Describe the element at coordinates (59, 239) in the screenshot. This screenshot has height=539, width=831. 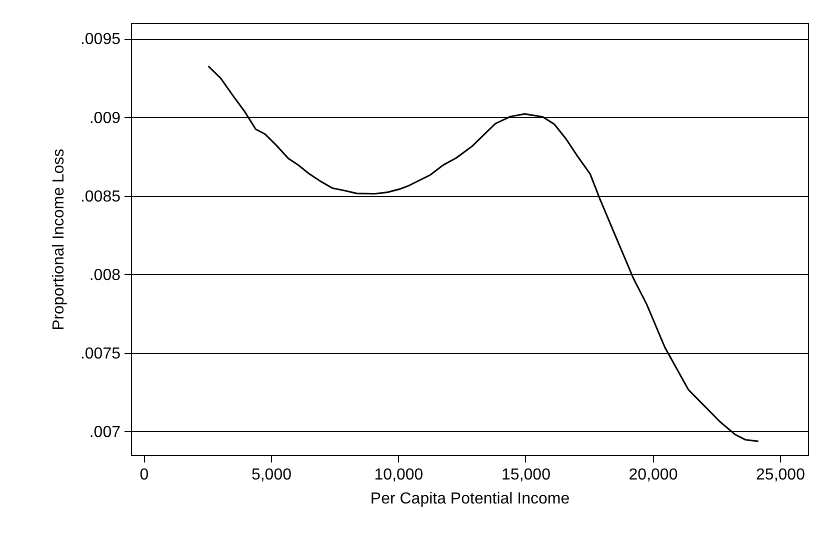
I see `y-axis-title: Proportional Income Loss` at that location.